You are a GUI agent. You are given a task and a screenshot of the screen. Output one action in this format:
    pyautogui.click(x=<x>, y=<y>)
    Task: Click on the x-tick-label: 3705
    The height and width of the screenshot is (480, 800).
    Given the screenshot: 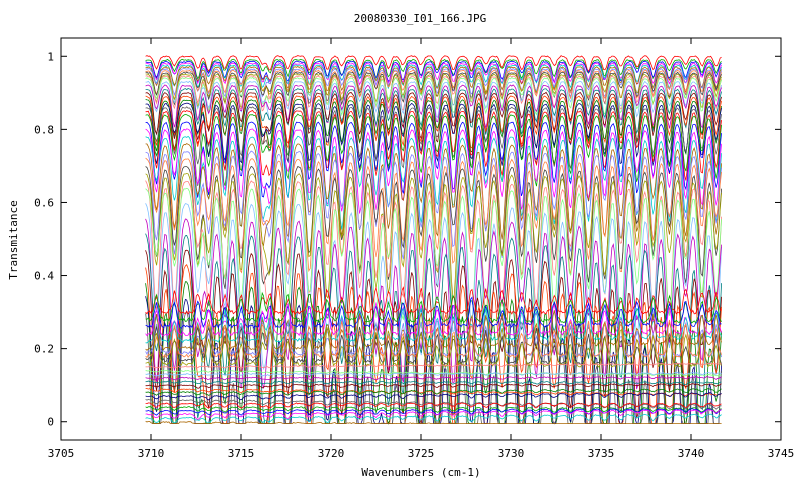 What is the action you would take?
    pyautogui.click(x=61, y=453)
    